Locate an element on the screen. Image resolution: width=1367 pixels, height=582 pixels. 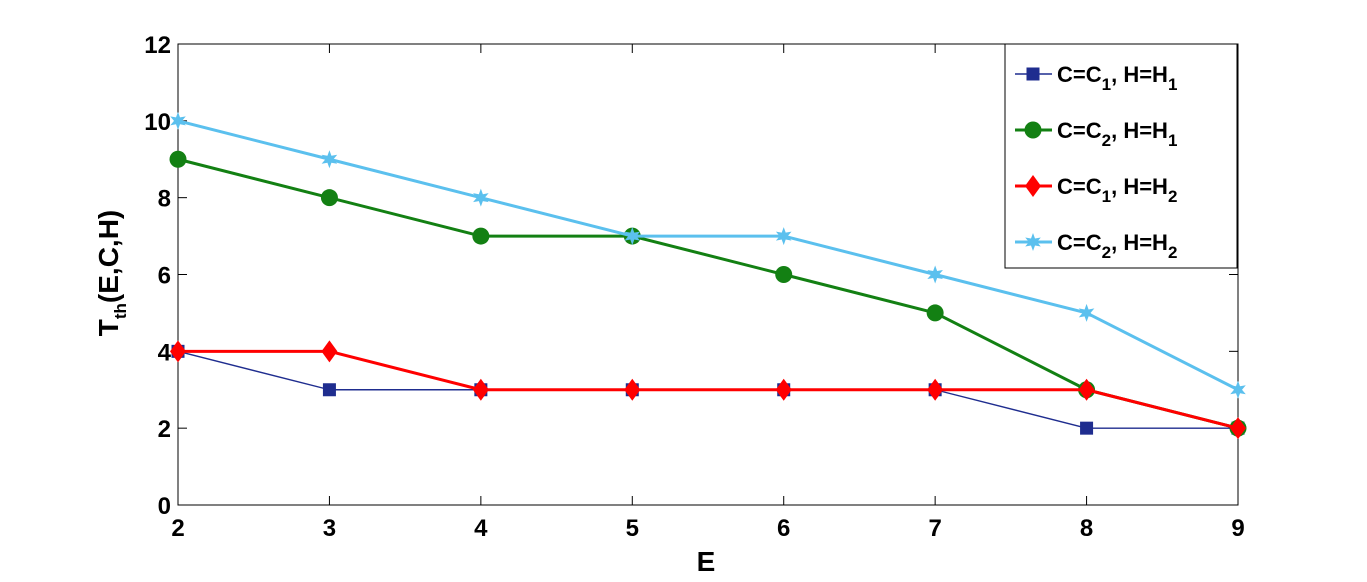
y-axis-title-subscript: th is located at coordinates (120, 311).